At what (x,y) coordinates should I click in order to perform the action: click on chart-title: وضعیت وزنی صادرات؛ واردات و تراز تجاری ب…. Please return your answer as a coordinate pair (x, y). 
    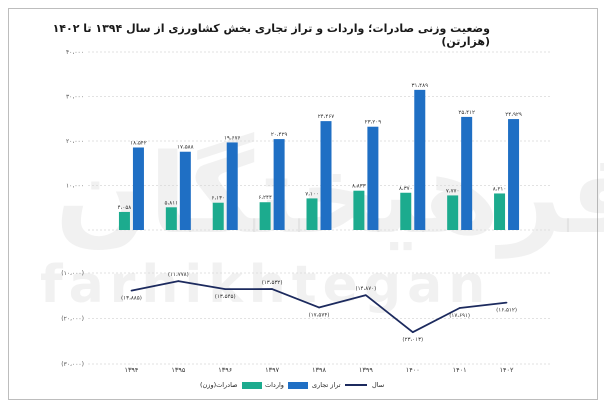
    Looking at the image, I should click on (271, 35).